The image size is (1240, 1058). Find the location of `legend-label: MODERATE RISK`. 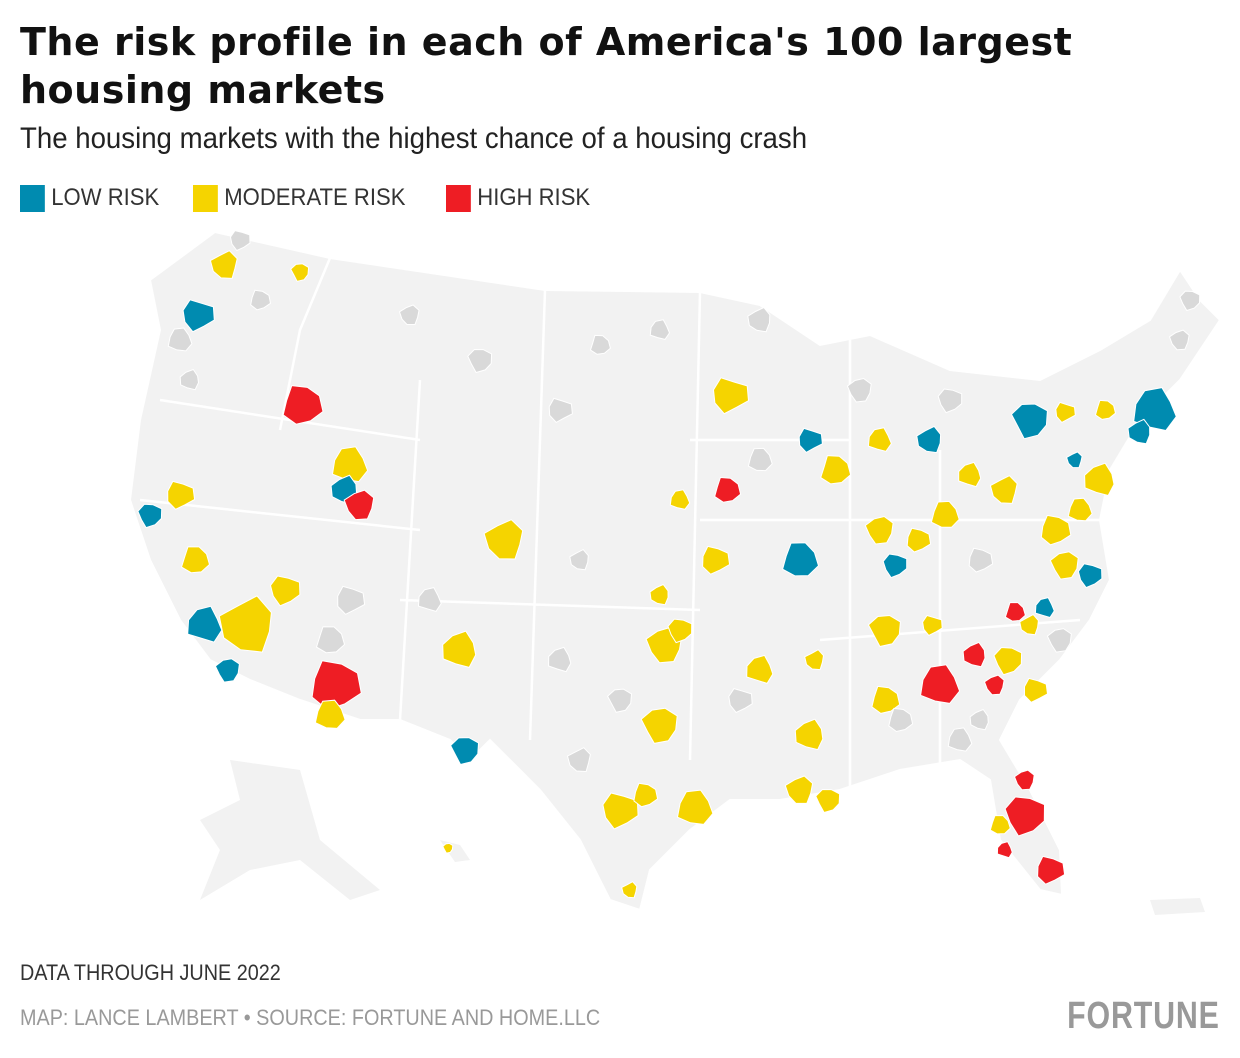

legend-label: MODERATE RISK is located at coordinates (315, 197).